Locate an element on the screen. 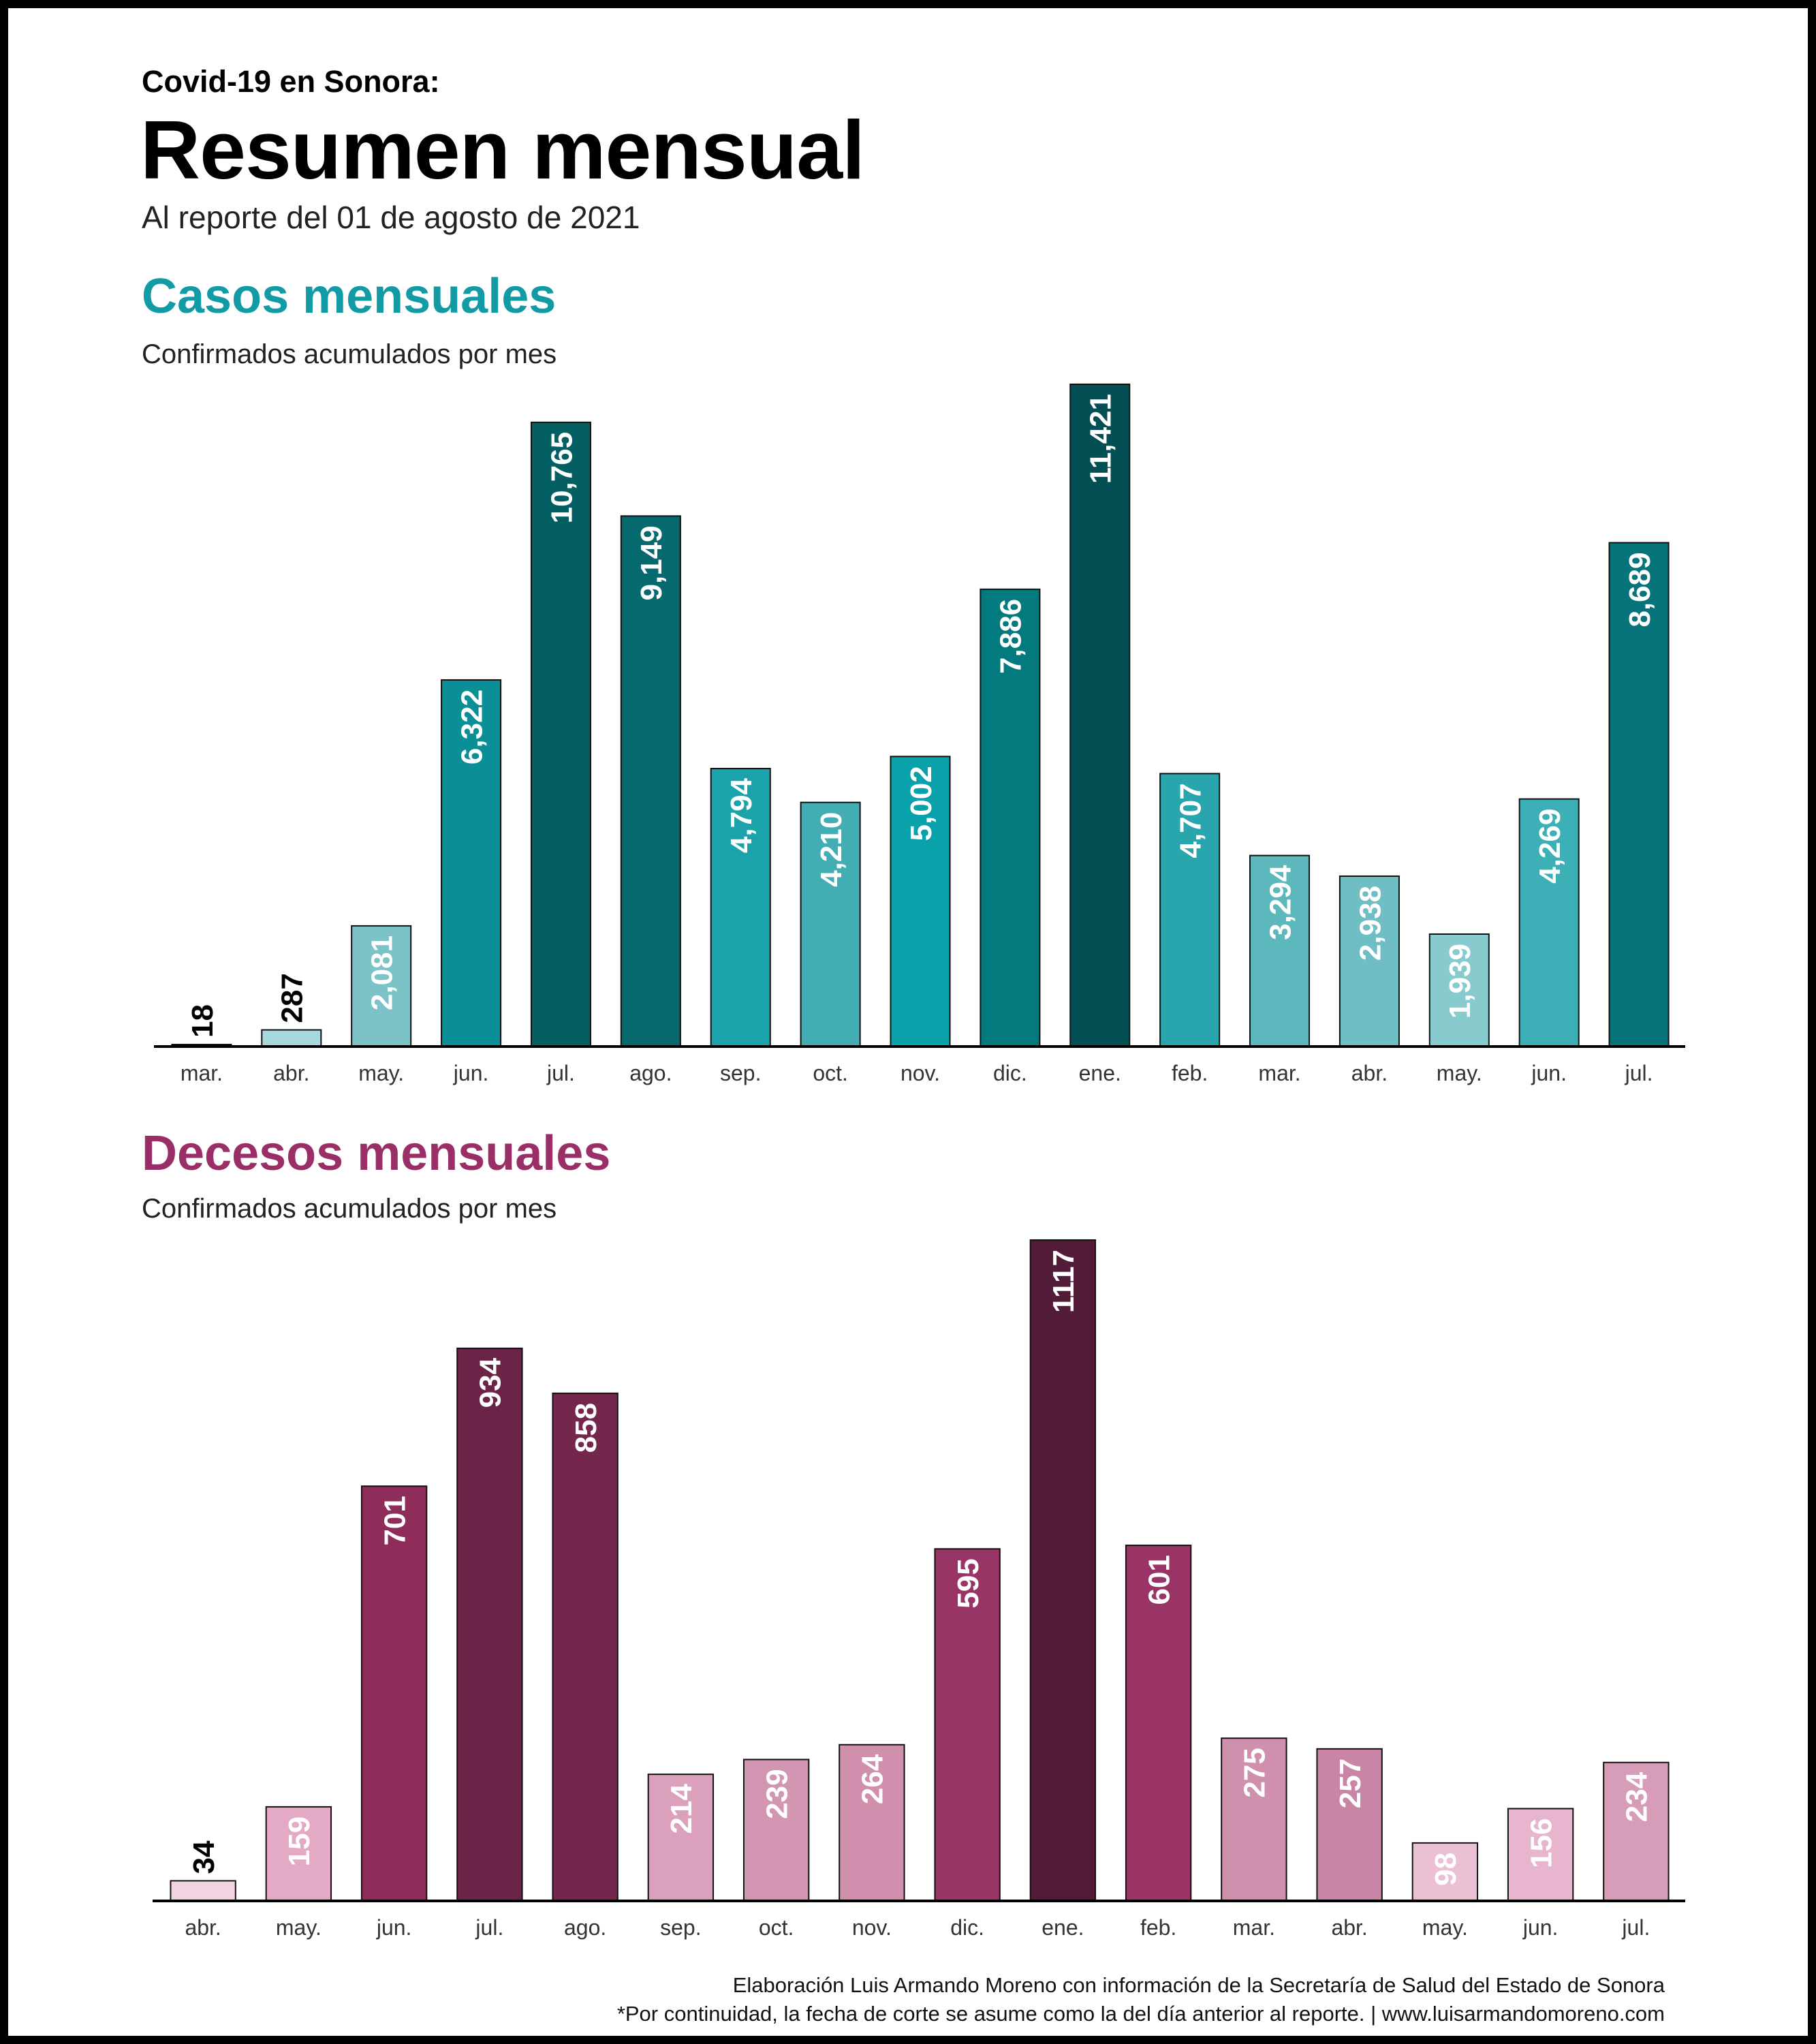  deaths-value-label: 214 is located at coordinates (681, 1809).